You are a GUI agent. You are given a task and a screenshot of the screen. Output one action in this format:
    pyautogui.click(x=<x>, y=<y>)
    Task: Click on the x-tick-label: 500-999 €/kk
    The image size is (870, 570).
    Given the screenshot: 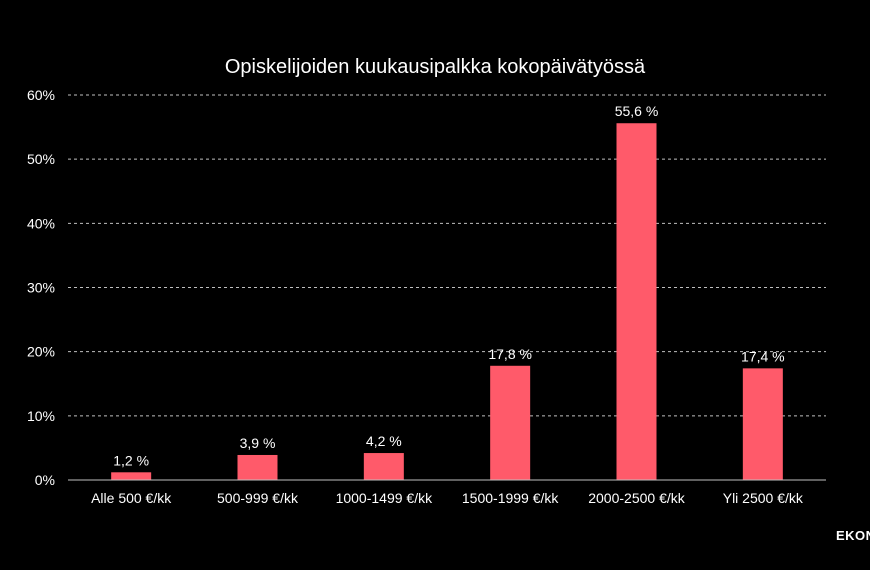 What is the action you would take?
    pyautogui.click(x=258, y=498)
    